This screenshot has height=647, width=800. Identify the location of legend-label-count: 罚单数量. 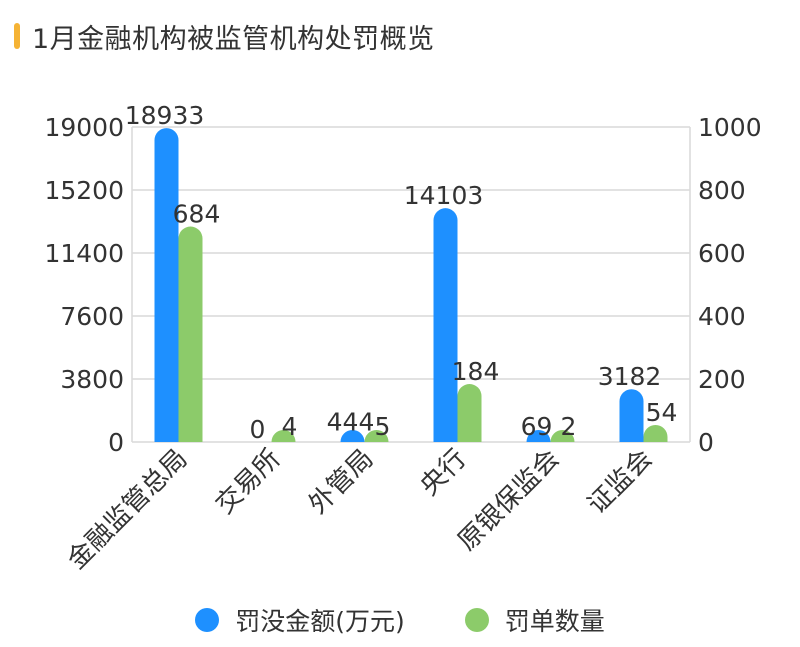
(554, 621).